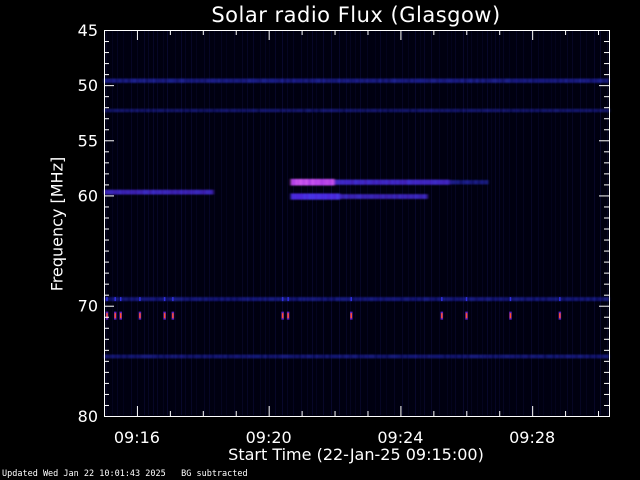 This screenshot has width=640, height=480. Describe the element at coordinates (356, 15) in the screenshot. I see `chart-title: Solar radio Flux (Glasgow)` at that location.